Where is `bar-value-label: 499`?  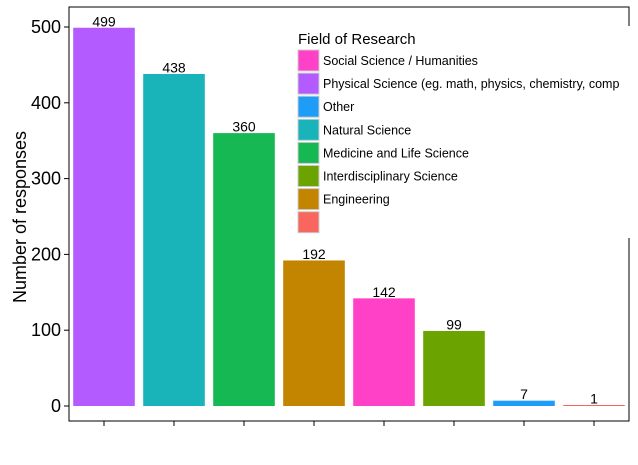
bar-value-label: 499 is located at coordinates (104, 21).